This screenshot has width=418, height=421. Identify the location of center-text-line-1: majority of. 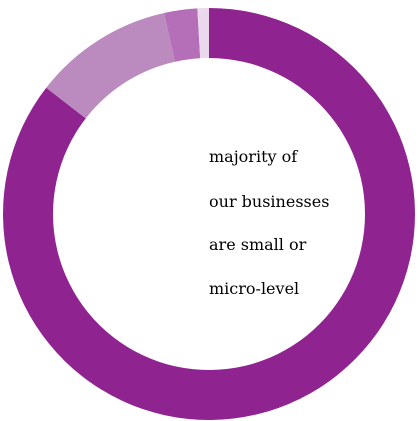
(253, 156).